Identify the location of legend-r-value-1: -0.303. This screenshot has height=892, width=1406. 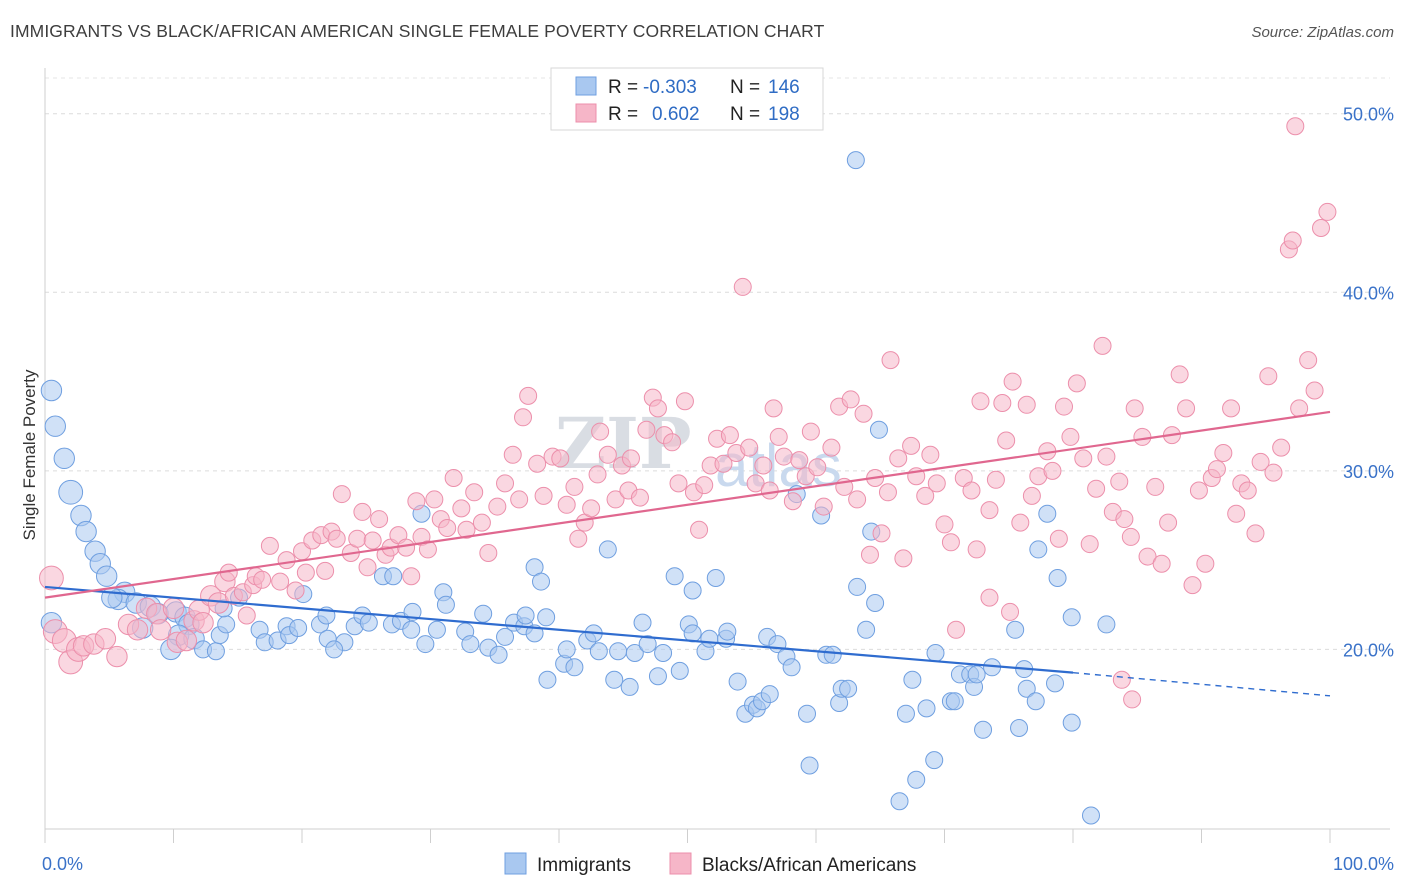
(670, 87).